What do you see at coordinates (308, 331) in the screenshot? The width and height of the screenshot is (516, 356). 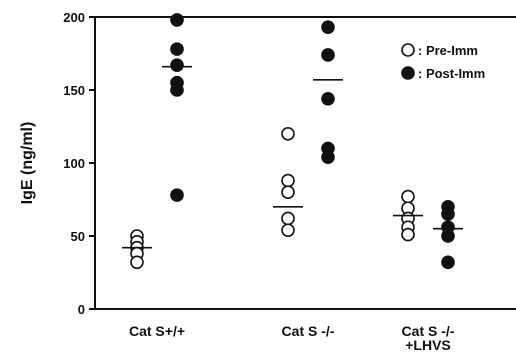 I see `category-label: Cat S -/-` at bounding box center [308, 331].